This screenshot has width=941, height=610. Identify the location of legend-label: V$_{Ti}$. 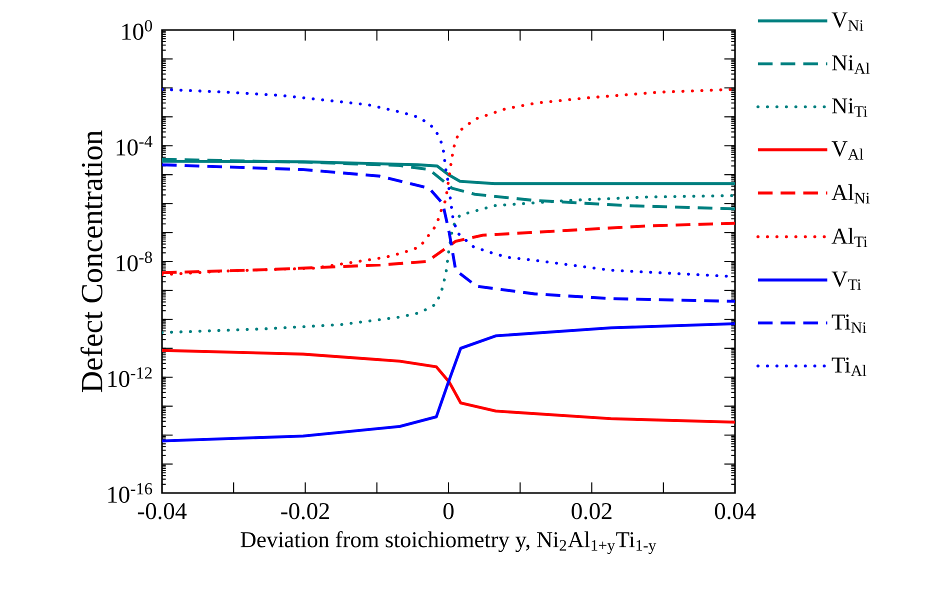
(847, 281).